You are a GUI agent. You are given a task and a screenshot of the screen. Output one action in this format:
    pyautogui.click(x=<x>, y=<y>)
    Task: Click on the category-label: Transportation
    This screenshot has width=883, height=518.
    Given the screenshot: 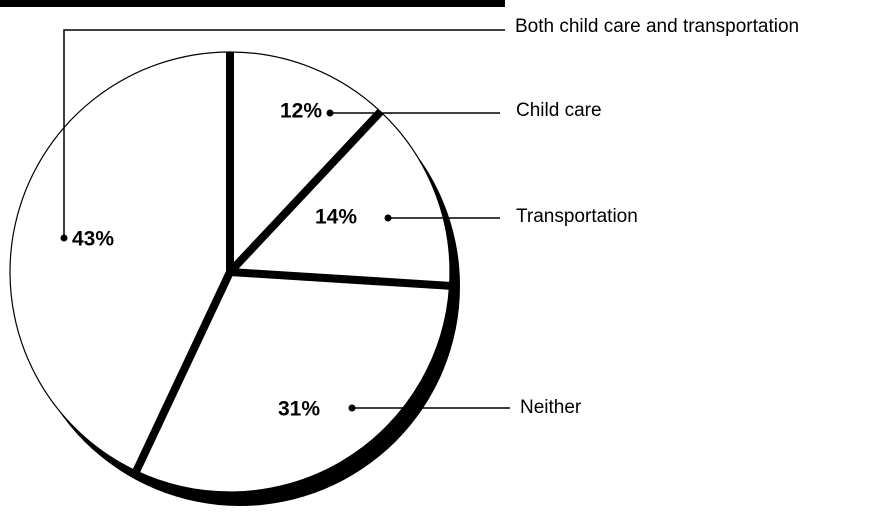 What is the action you would take?
    pyautogui.click(x=577, y=216)
    